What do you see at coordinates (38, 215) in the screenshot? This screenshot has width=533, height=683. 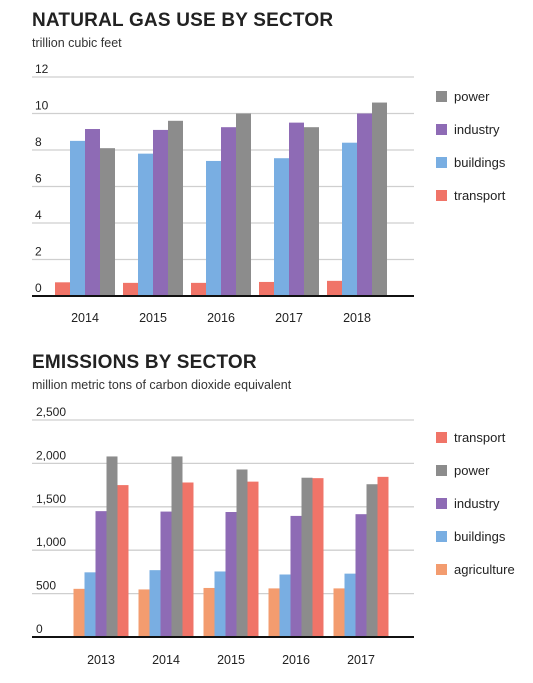 I see `y-tick-label: 4` at bounding box center [38, 215].